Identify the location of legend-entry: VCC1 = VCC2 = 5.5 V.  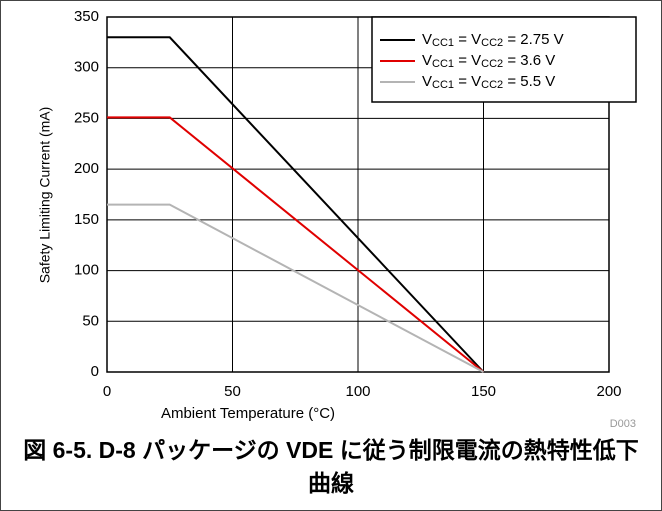
(488, 82).